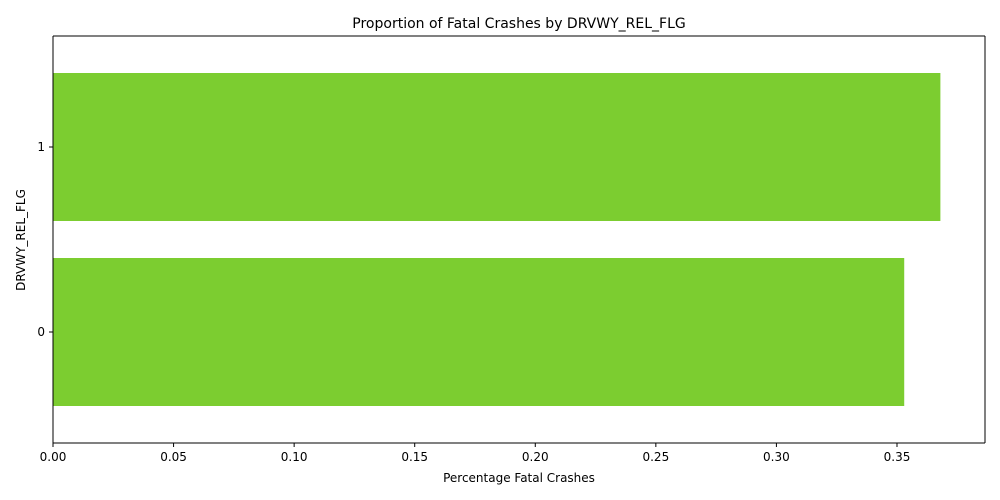 The height and width of the screenshot is (500, 1000). What do you see at coordinates (776, 457) in the screenshot?
I see `x-tick-label: 0.30` at bounding box center [776, 457].